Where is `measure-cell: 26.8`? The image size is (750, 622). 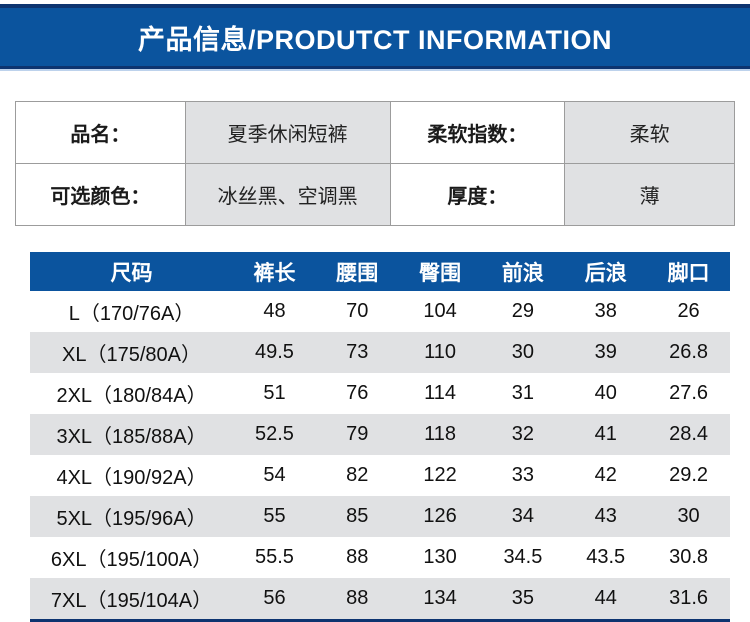
measure-cell: 26.8 is located at coordinates (688, 352).